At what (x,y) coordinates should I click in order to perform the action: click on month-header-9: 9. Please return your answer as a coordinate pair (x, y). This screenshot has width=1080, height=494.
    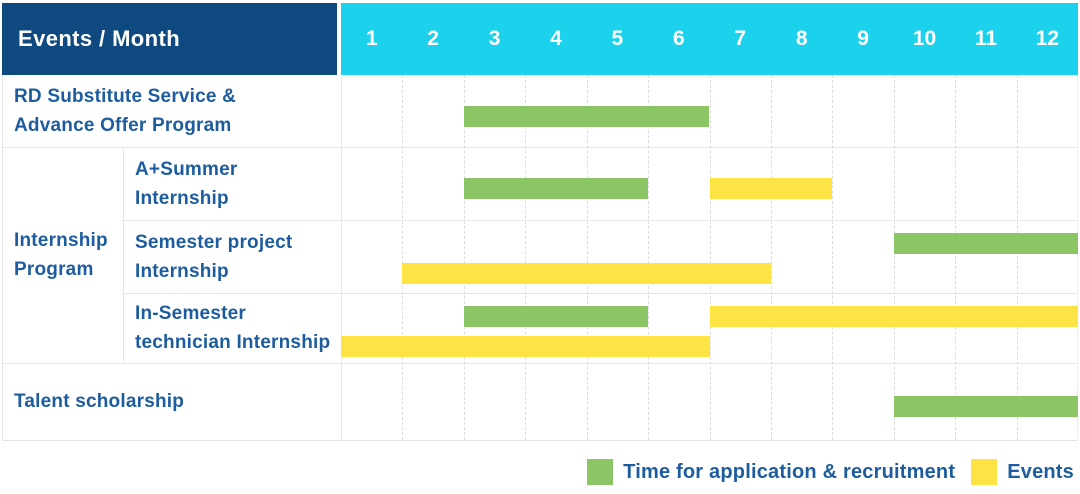
    Looking at the image, I should click on (863, 38).